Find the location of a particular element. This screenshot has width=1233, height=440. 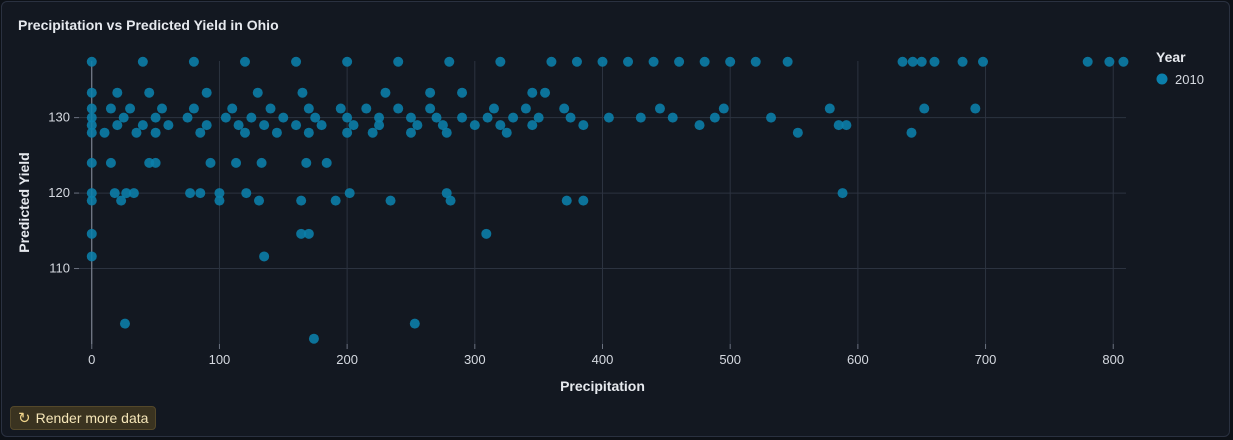

legend-entry-2010: 2010 is located at coordinates (1189, 79).